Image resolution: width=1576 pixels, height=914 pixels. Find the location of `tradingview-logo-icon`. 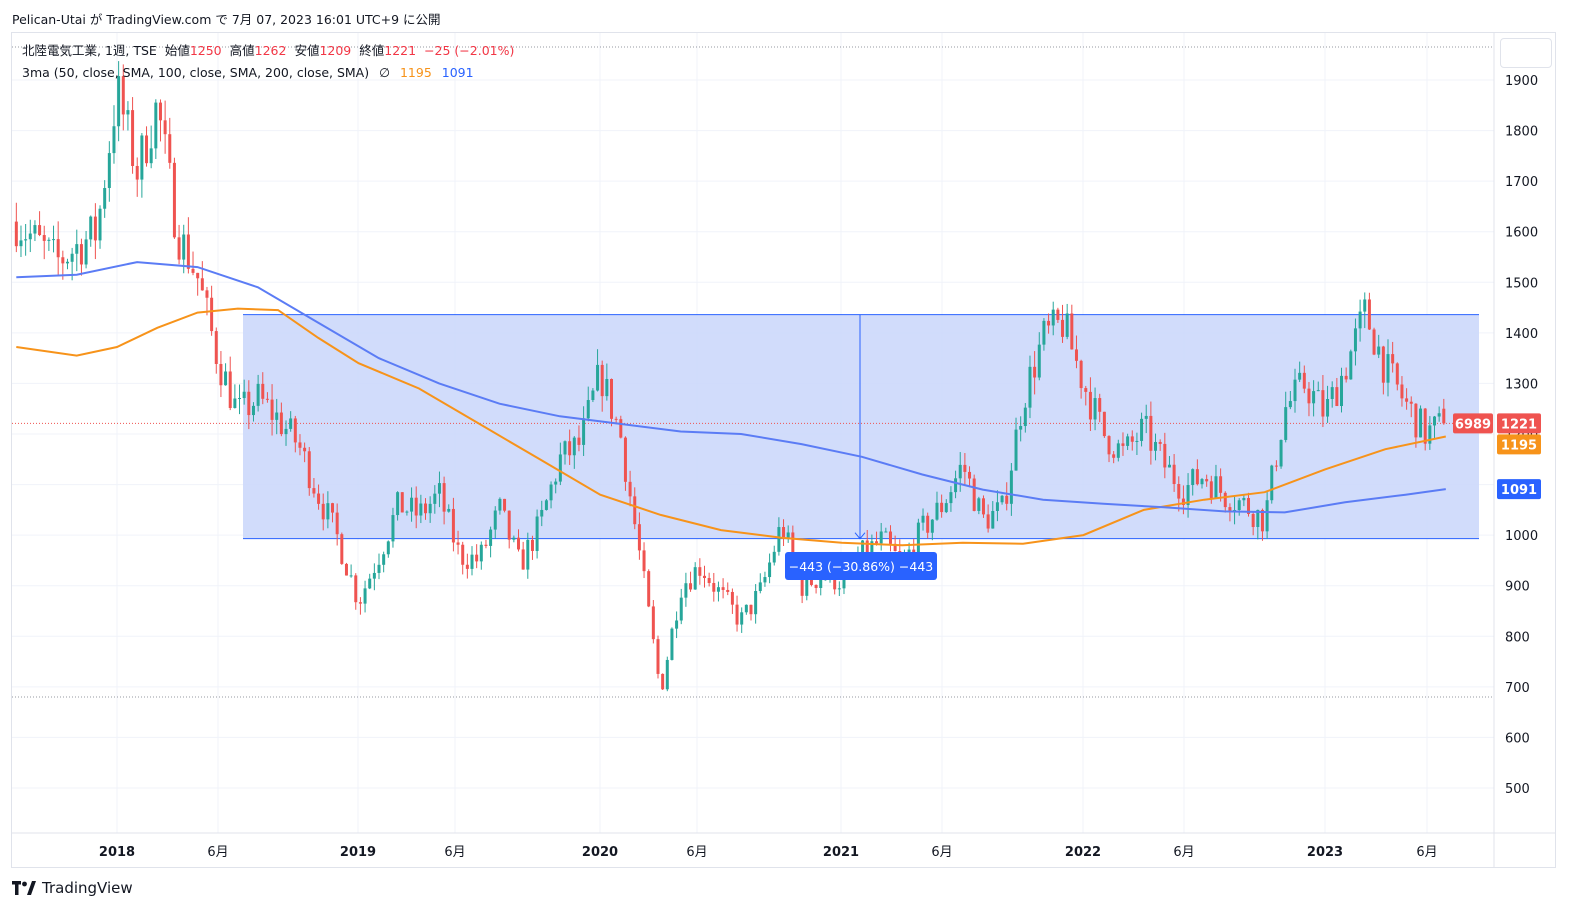

tradingview-logo-icon is located at coordinates (24, 888).